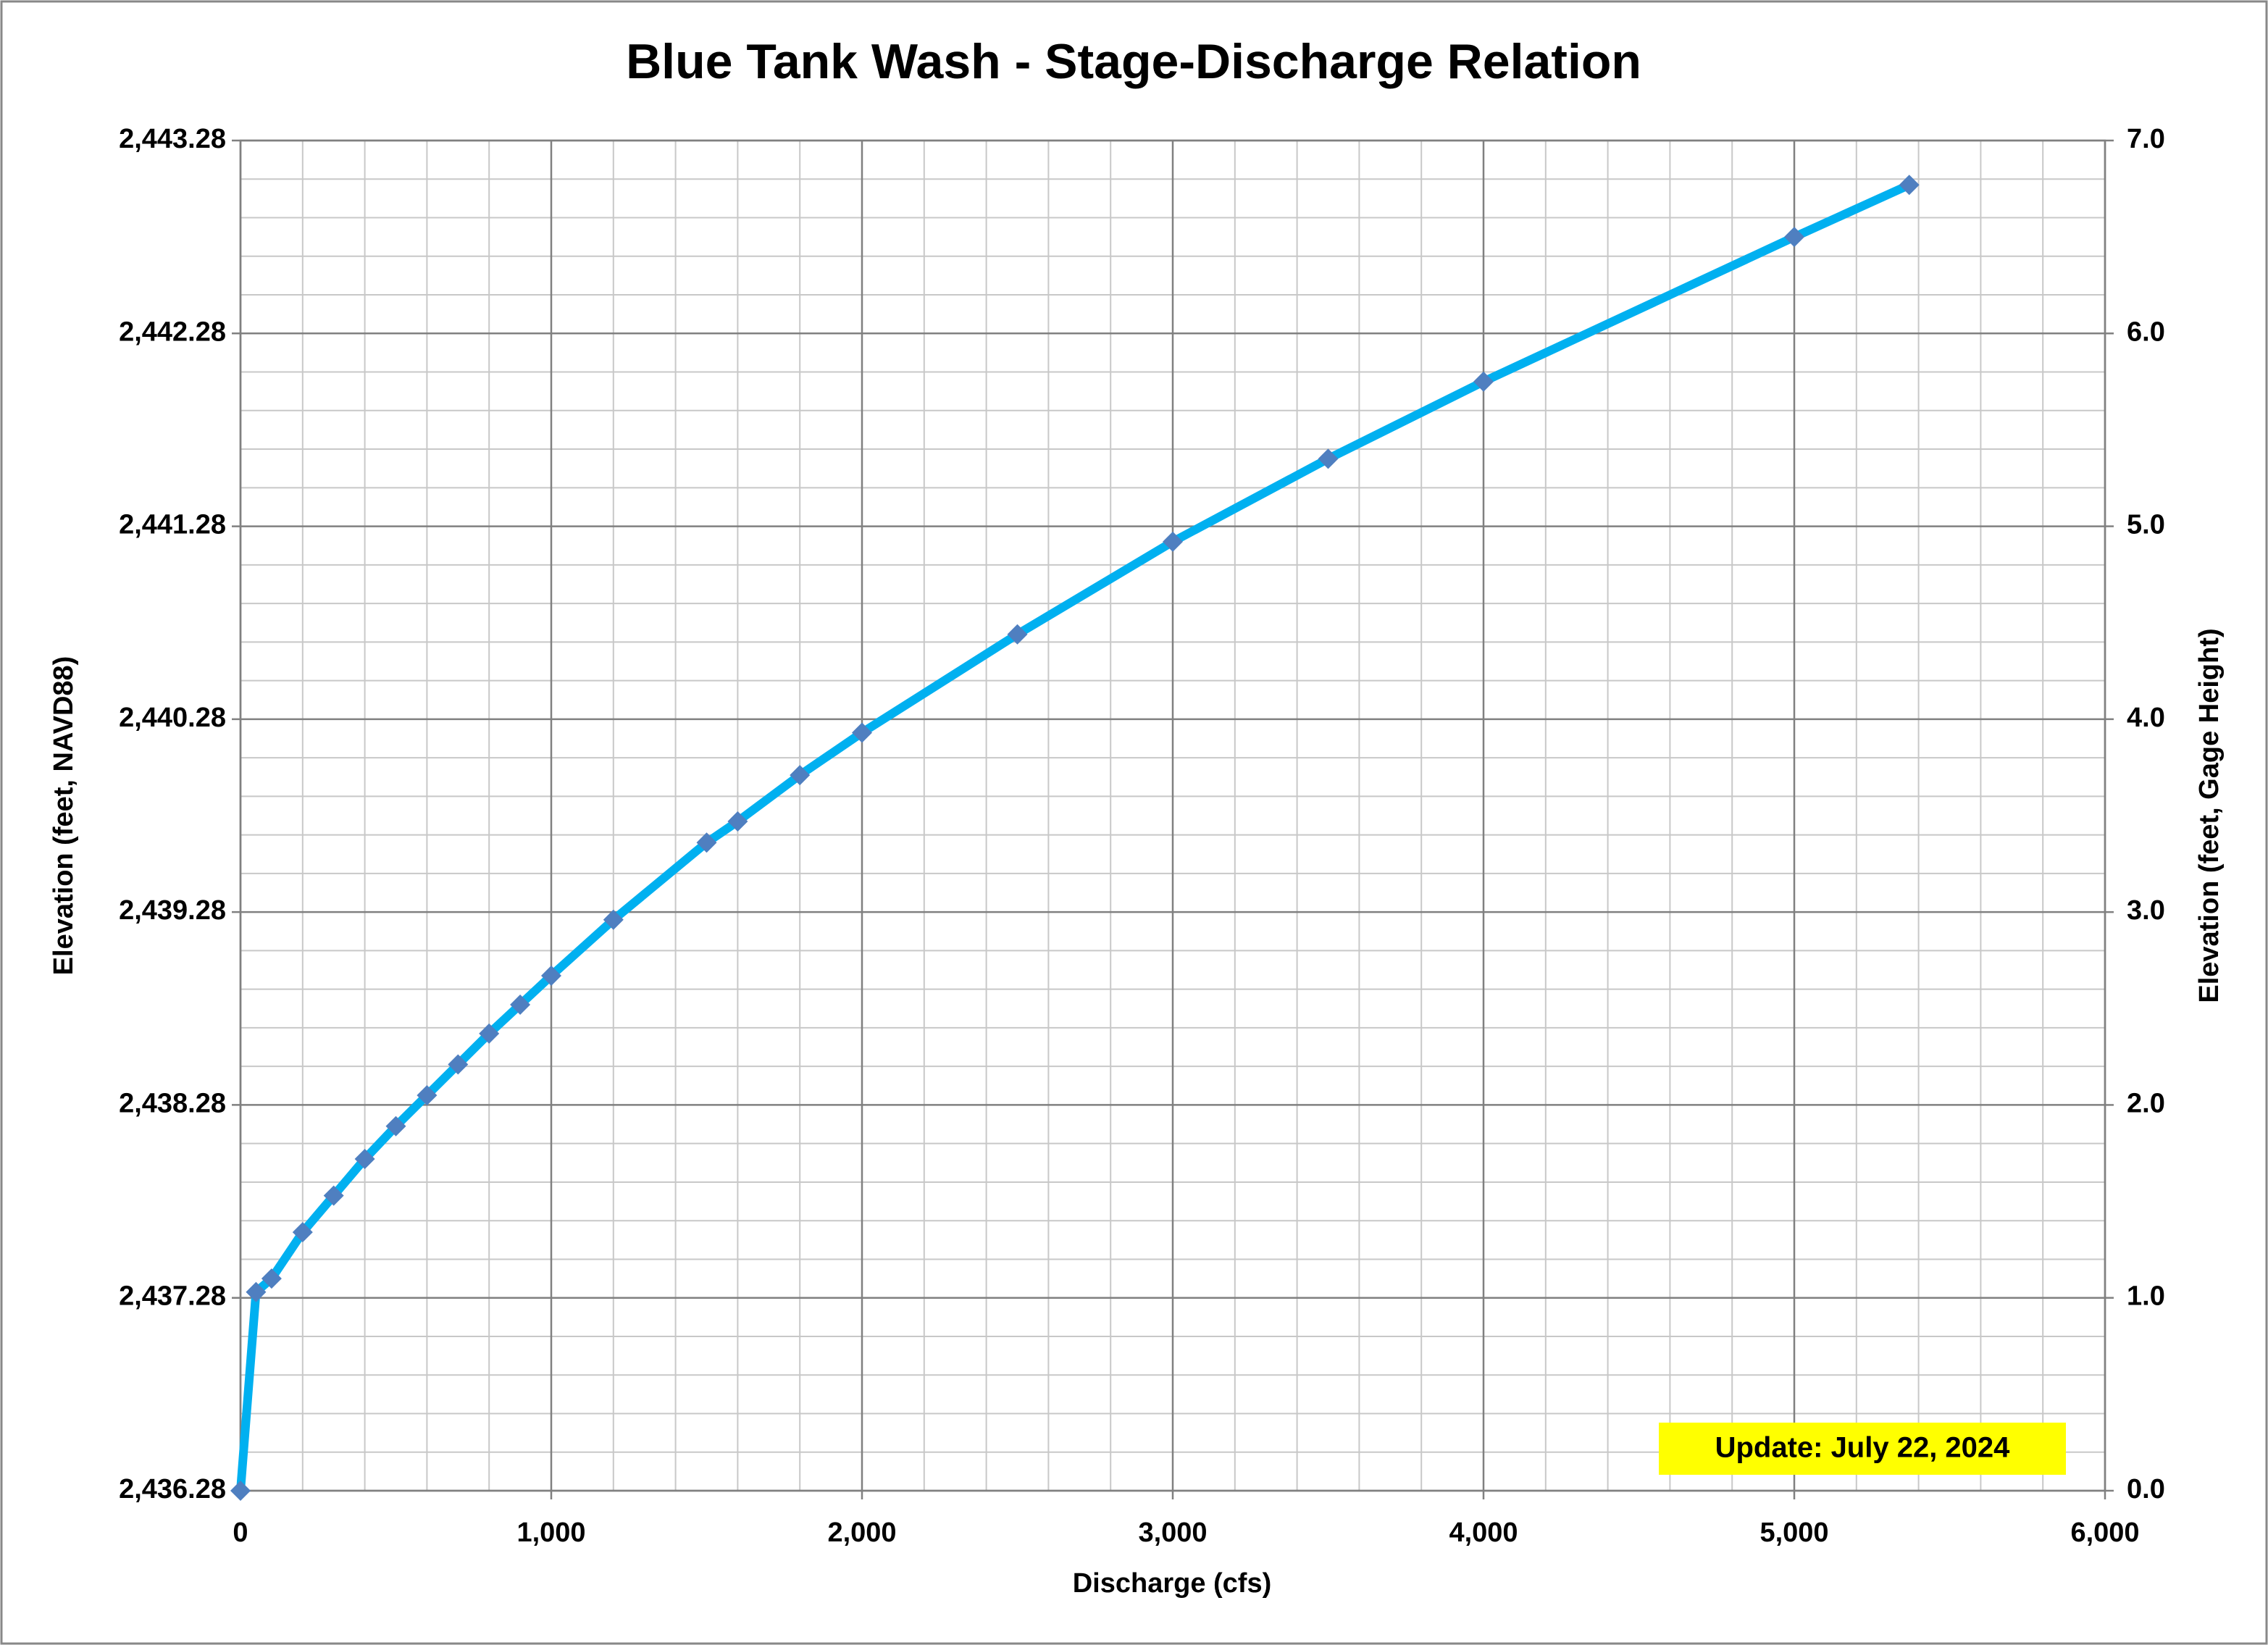 Image resolution: width=2268 pixels, height=1645 pixels. What do you see at coordinates (173, 525) in the screenshot?
I see `y-tick-label: 2,441.28` at bounding box center [173, 525].